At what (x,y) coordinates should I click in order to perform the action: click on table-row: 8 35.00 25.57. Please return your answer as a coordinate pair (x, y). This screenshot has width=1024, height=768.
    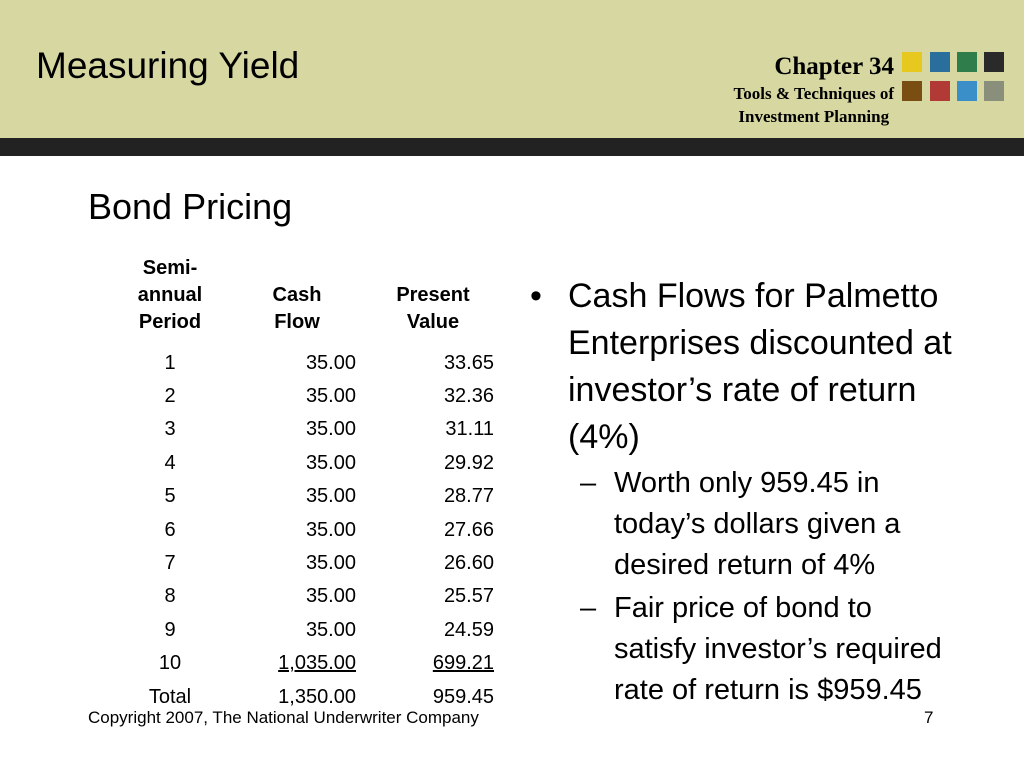
    Looking at the image, I should click on (329, 596).